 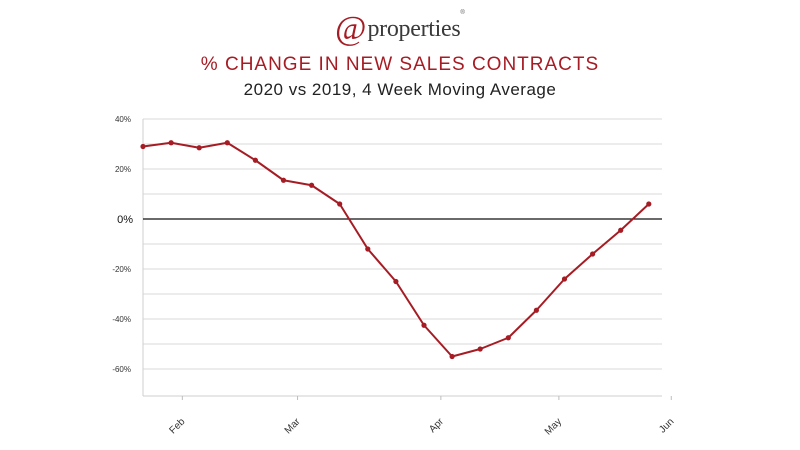 What do you see at coordinates (351, 28) in the screenshot?
I see `logo-at-symbol: @` at bounding box center [351, 28].